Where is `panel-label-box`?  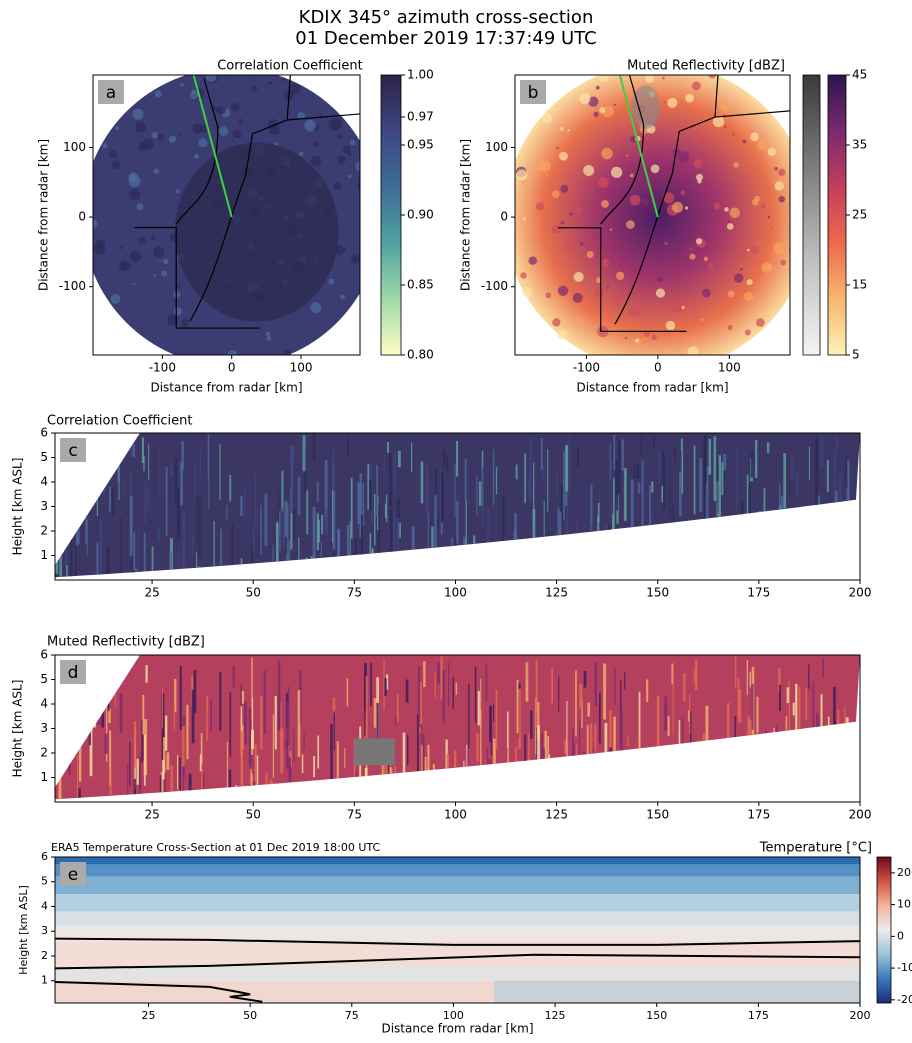
panel-label-box is located at coordinates (111, 92).